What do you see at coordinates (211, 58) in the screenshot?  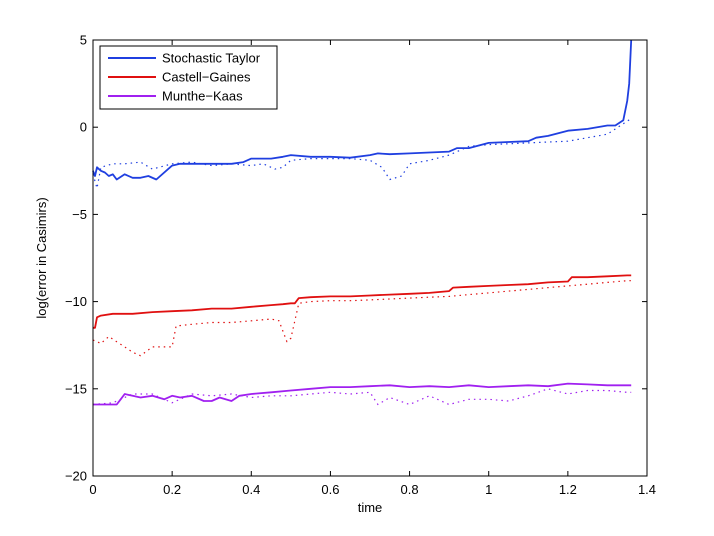 I see `legend-label: Stochastic Taylor` at bounding box center [211, 58].